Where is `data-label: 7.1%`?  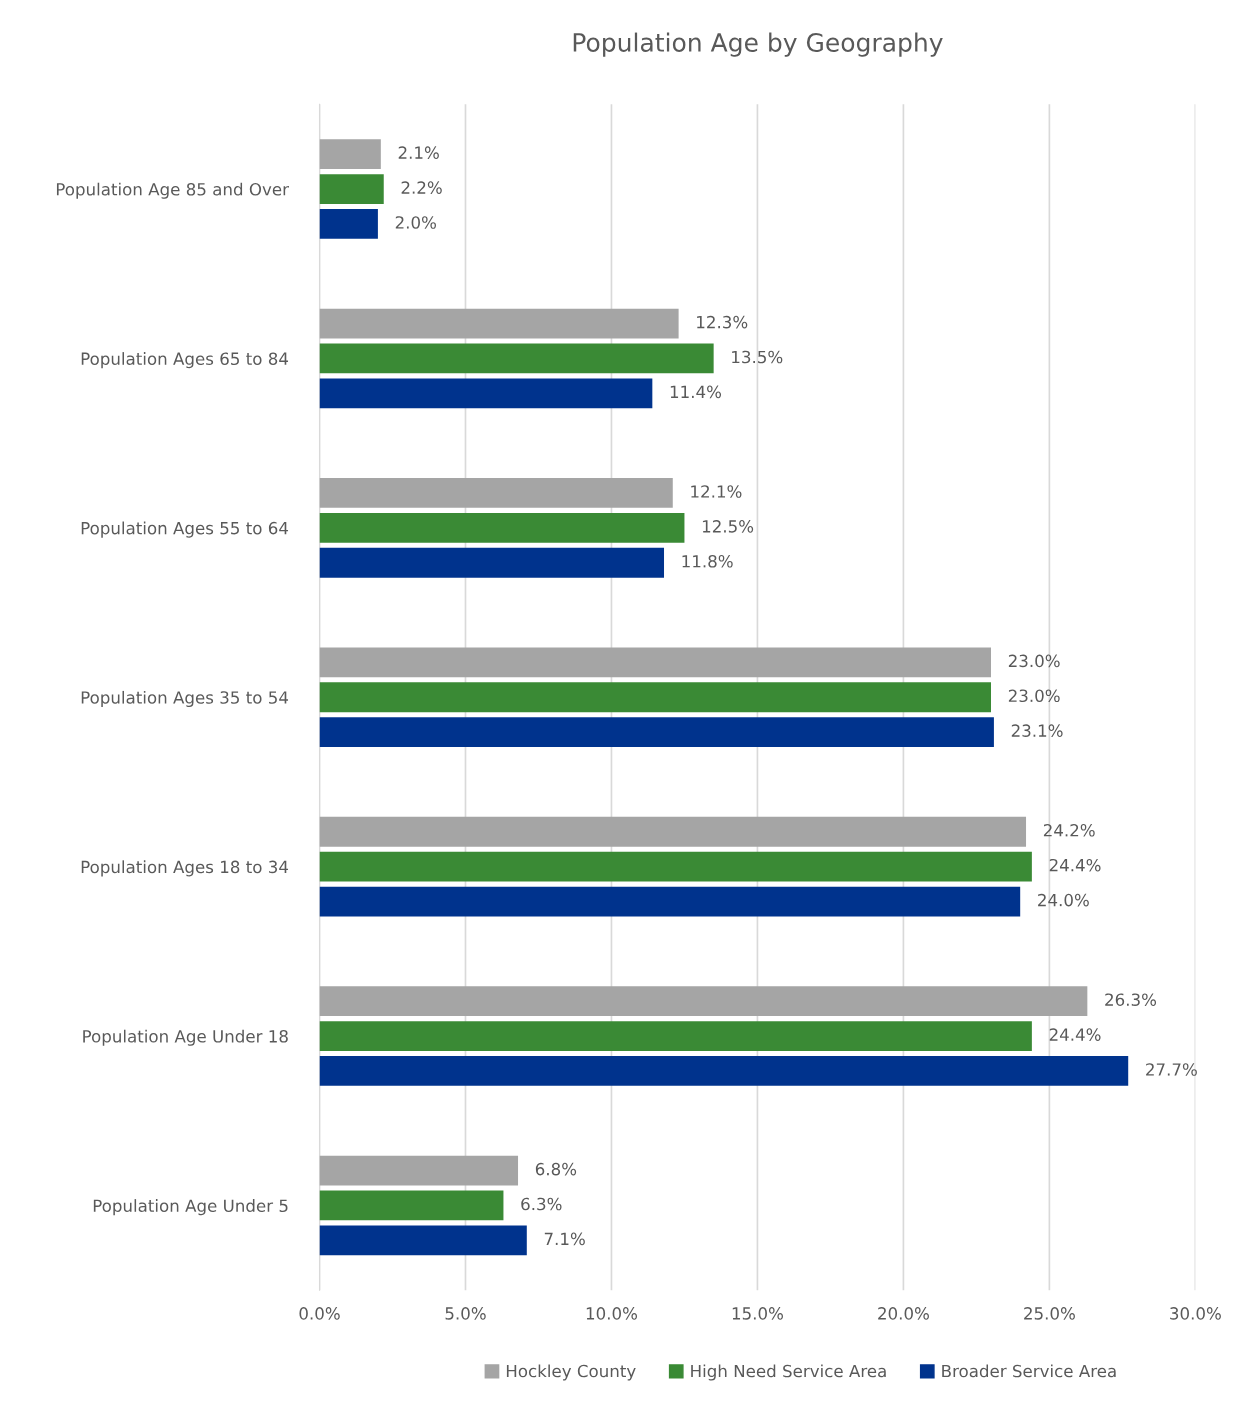
data-label: 7.1% is located at coordinates (564, 1239).